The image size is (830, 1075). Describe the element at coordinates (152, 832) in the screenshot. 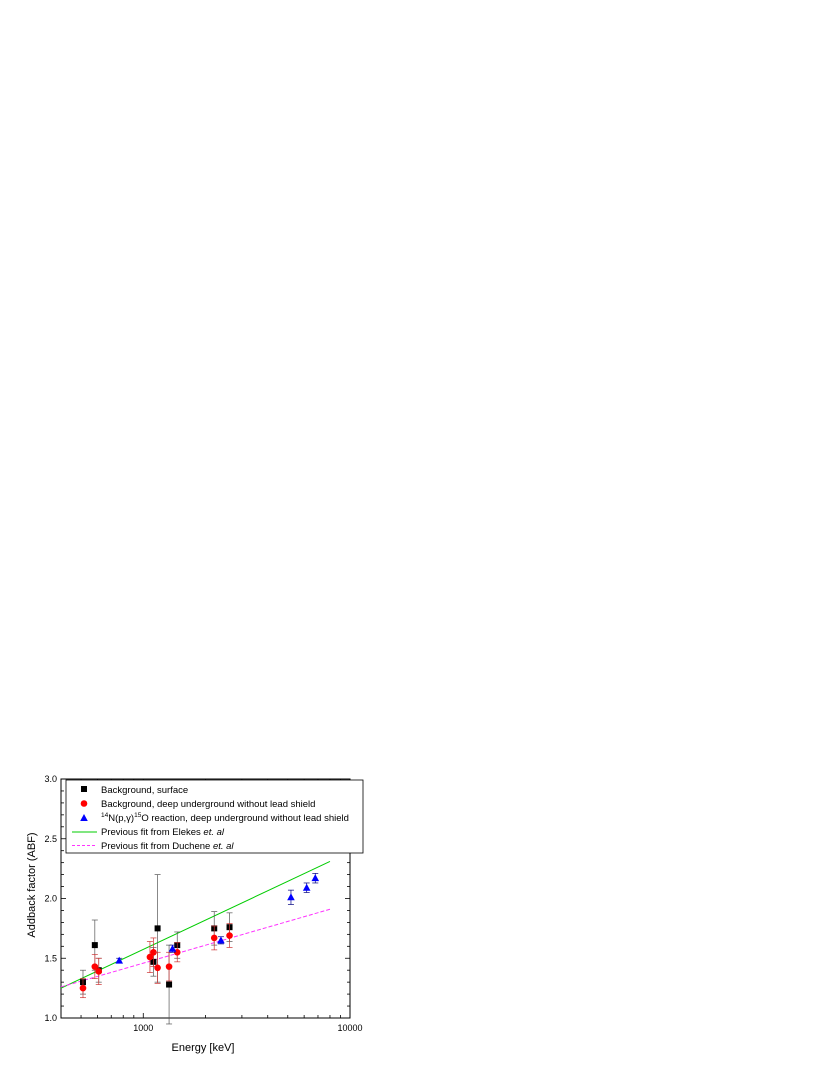

I see `legend-elekes-text: Previous fit from Elekes` at that location.